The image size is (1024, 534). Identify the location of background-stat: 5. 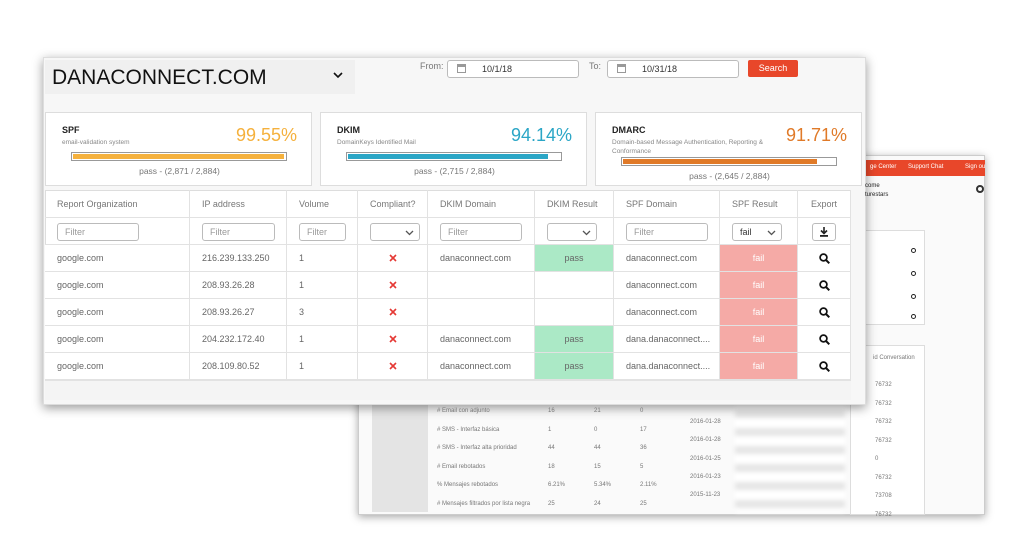
(642, 466).